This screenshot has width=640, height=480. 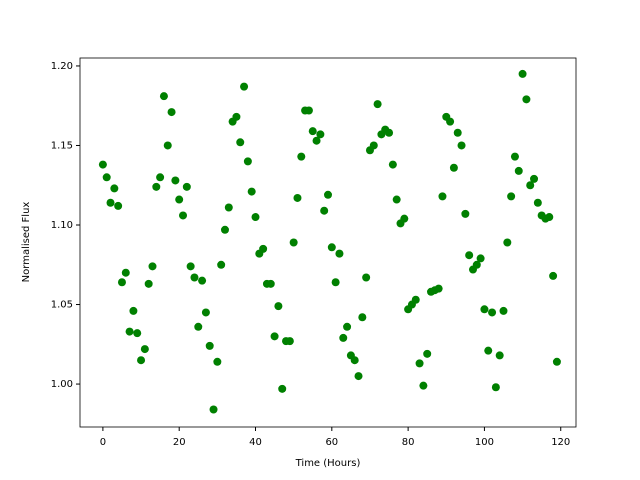 I want to click on x-tick-label: 80, so click(x=408, y=442).